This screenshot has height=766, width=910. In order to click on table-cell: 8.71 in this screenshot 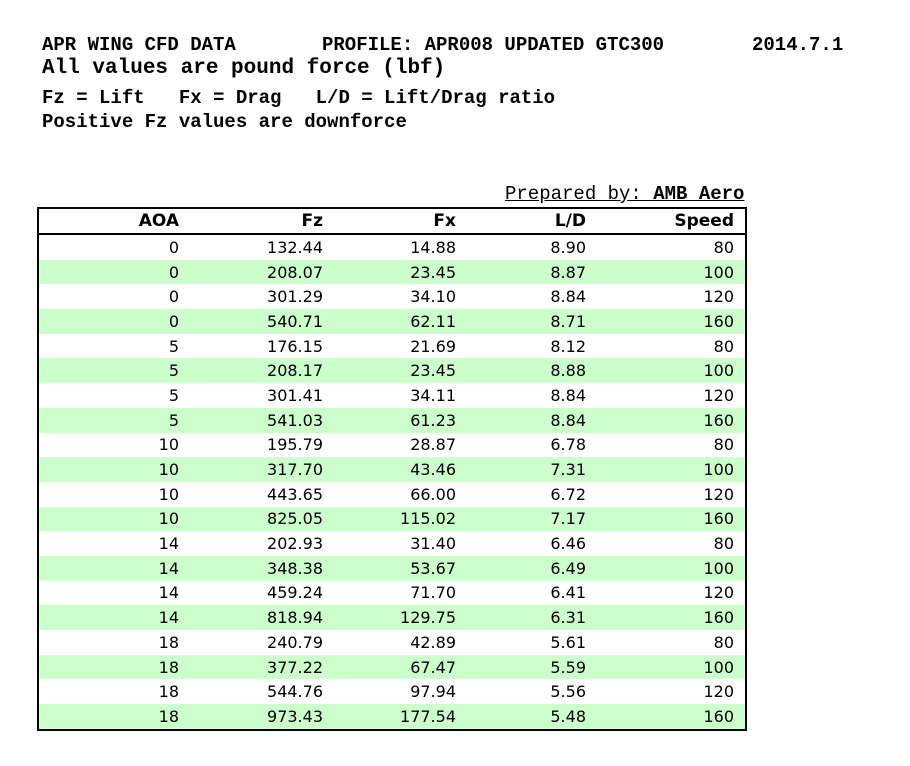, I will do `click(568, 321)`.